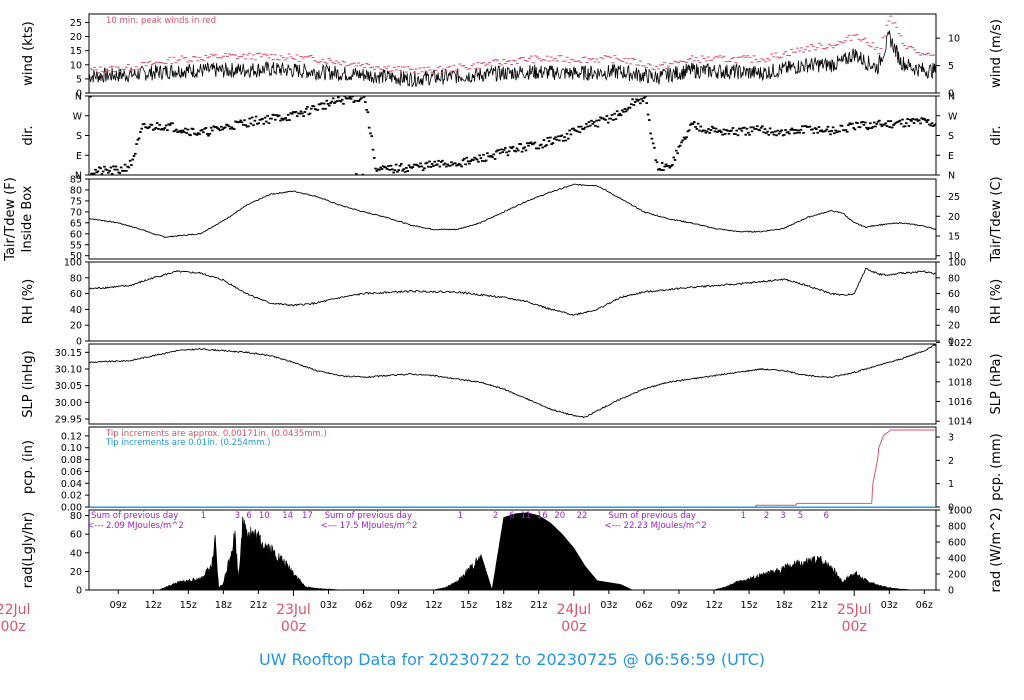 The height and width of the screenshot is (700, 1024). I want to click on rad-hour-mark: 14, so click(287, 516).